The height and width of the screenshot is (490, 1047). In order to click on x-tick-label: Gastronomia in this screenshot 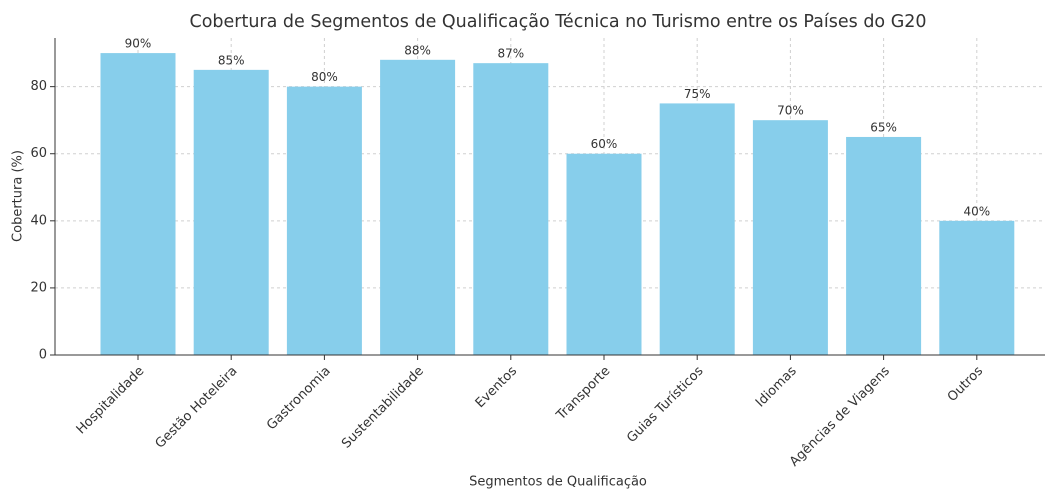, I will do `click(299, 399)`.